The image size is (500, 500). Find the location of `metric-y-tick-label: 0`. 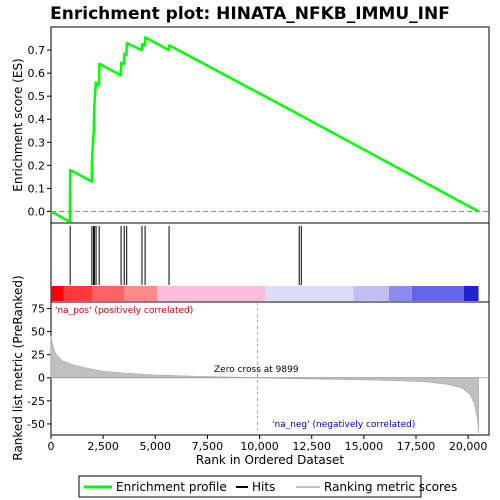

metric-y-tick-label: 0 is located at coordinates (41, 378).